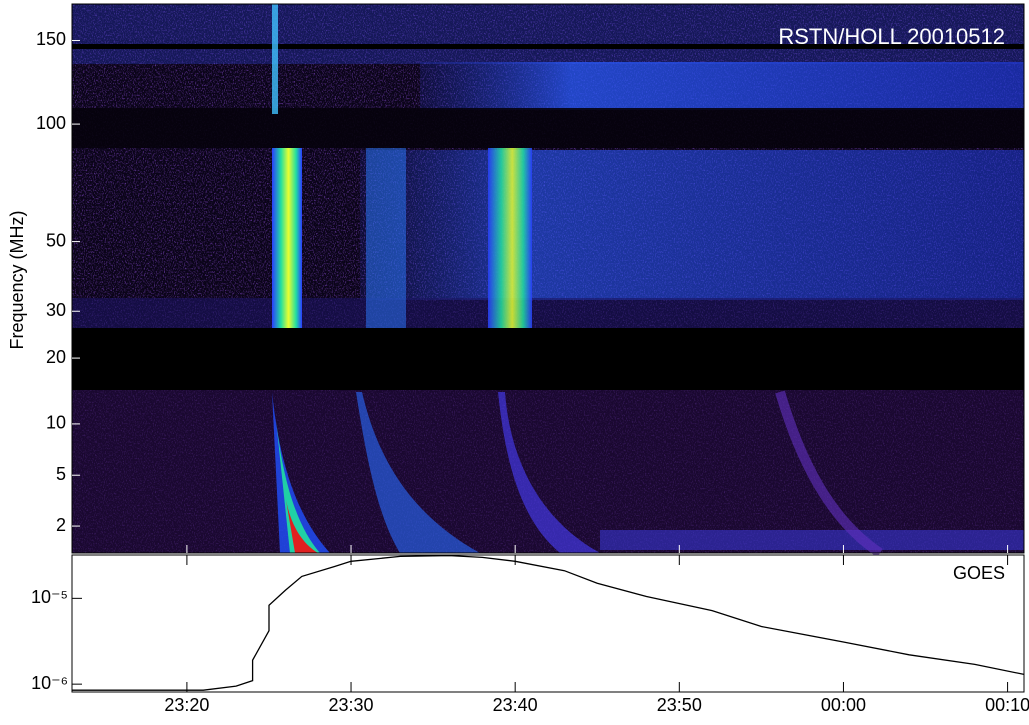  What do you see at coordinates (1007, 705) in the screenshot?
I see `x-tick-label: 00:10` at bounding box center [1007, 705].